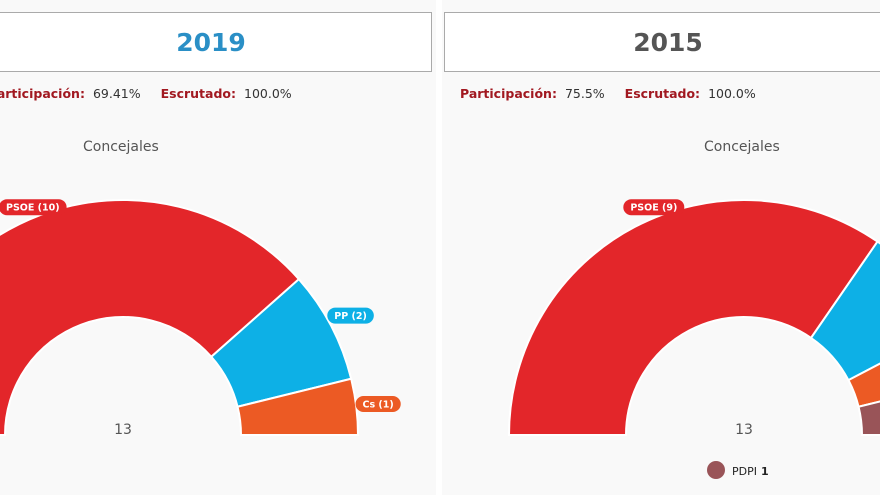 This screenshot has width=880, height=495. I want to click on legend-value: 1, so click(765, 471).